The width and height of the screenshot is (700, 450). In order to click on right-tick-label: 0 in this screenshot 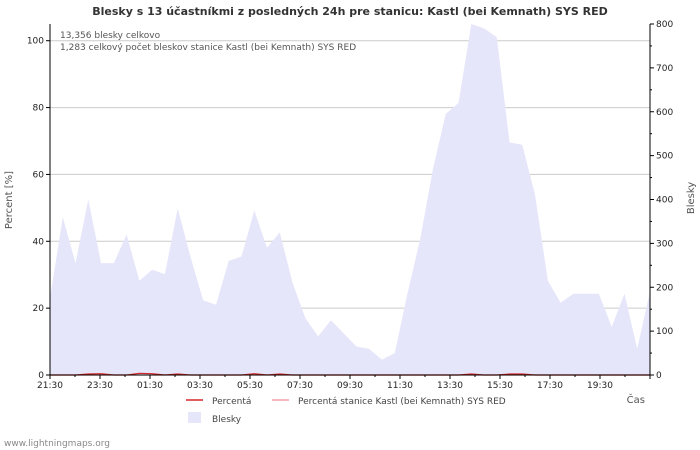, I will do `click(659, 376)`.